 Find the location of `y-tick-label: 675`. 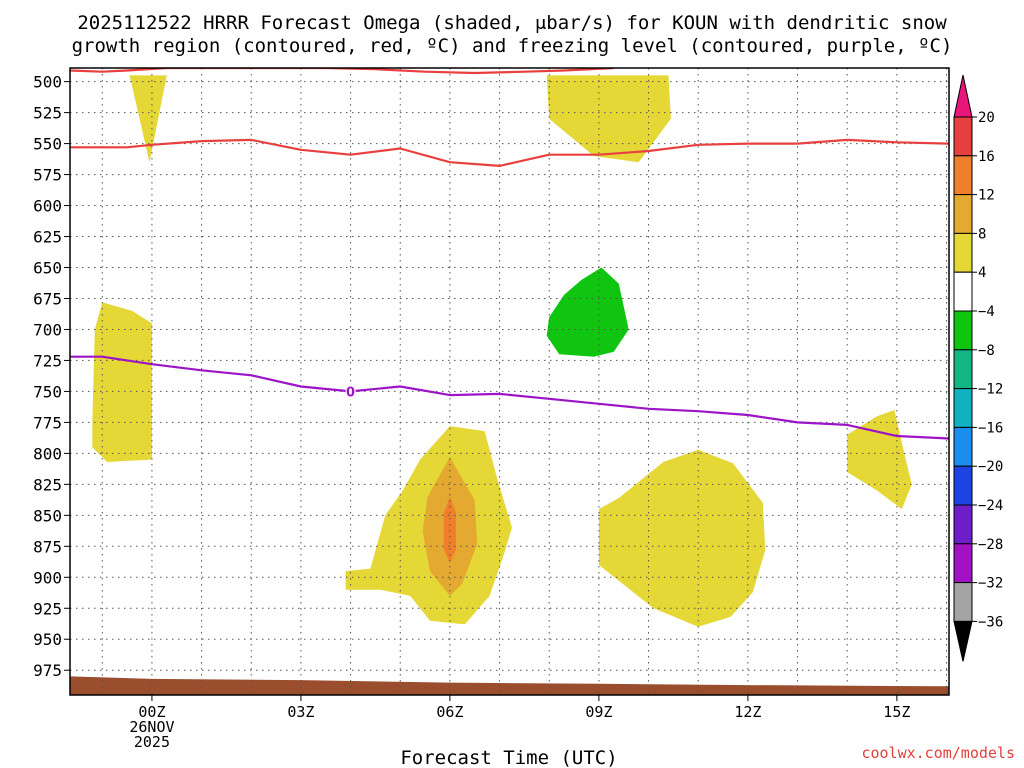

y-tick-label: 675 is located at coordinates (47, 298).